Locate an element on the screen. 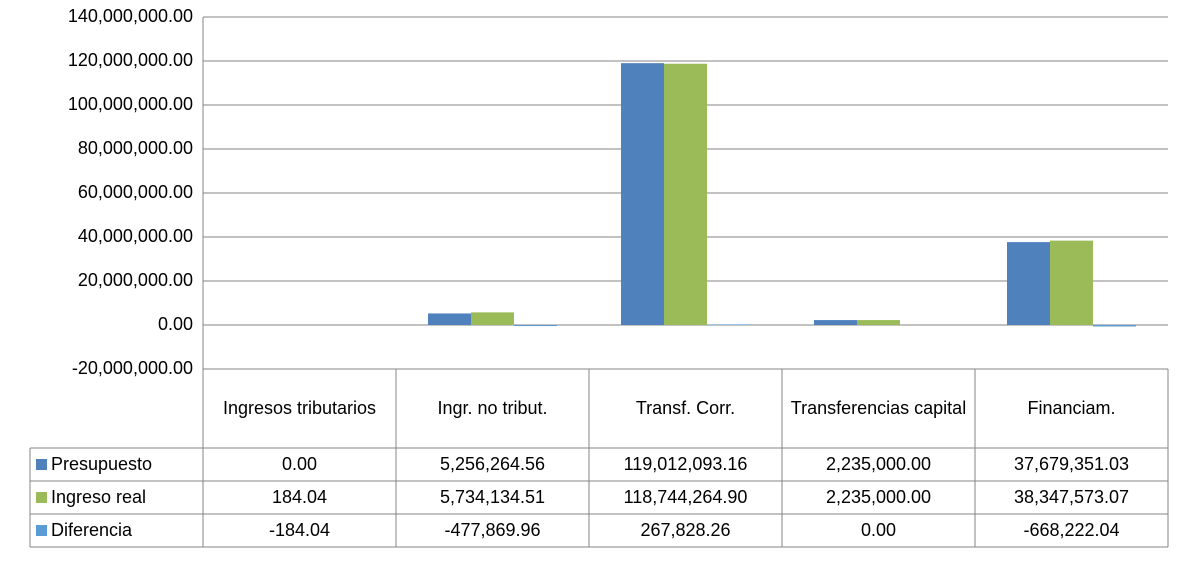 The height and width of the screenshot is (565, 1182). y-tick-label: 20,000,000.00 is located at coordinates (135, 280).